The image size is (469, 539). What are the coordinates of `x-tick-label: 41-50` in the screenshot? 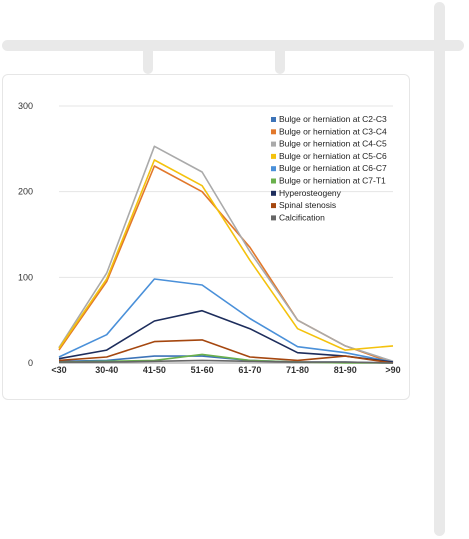 It's located at (154, 370).